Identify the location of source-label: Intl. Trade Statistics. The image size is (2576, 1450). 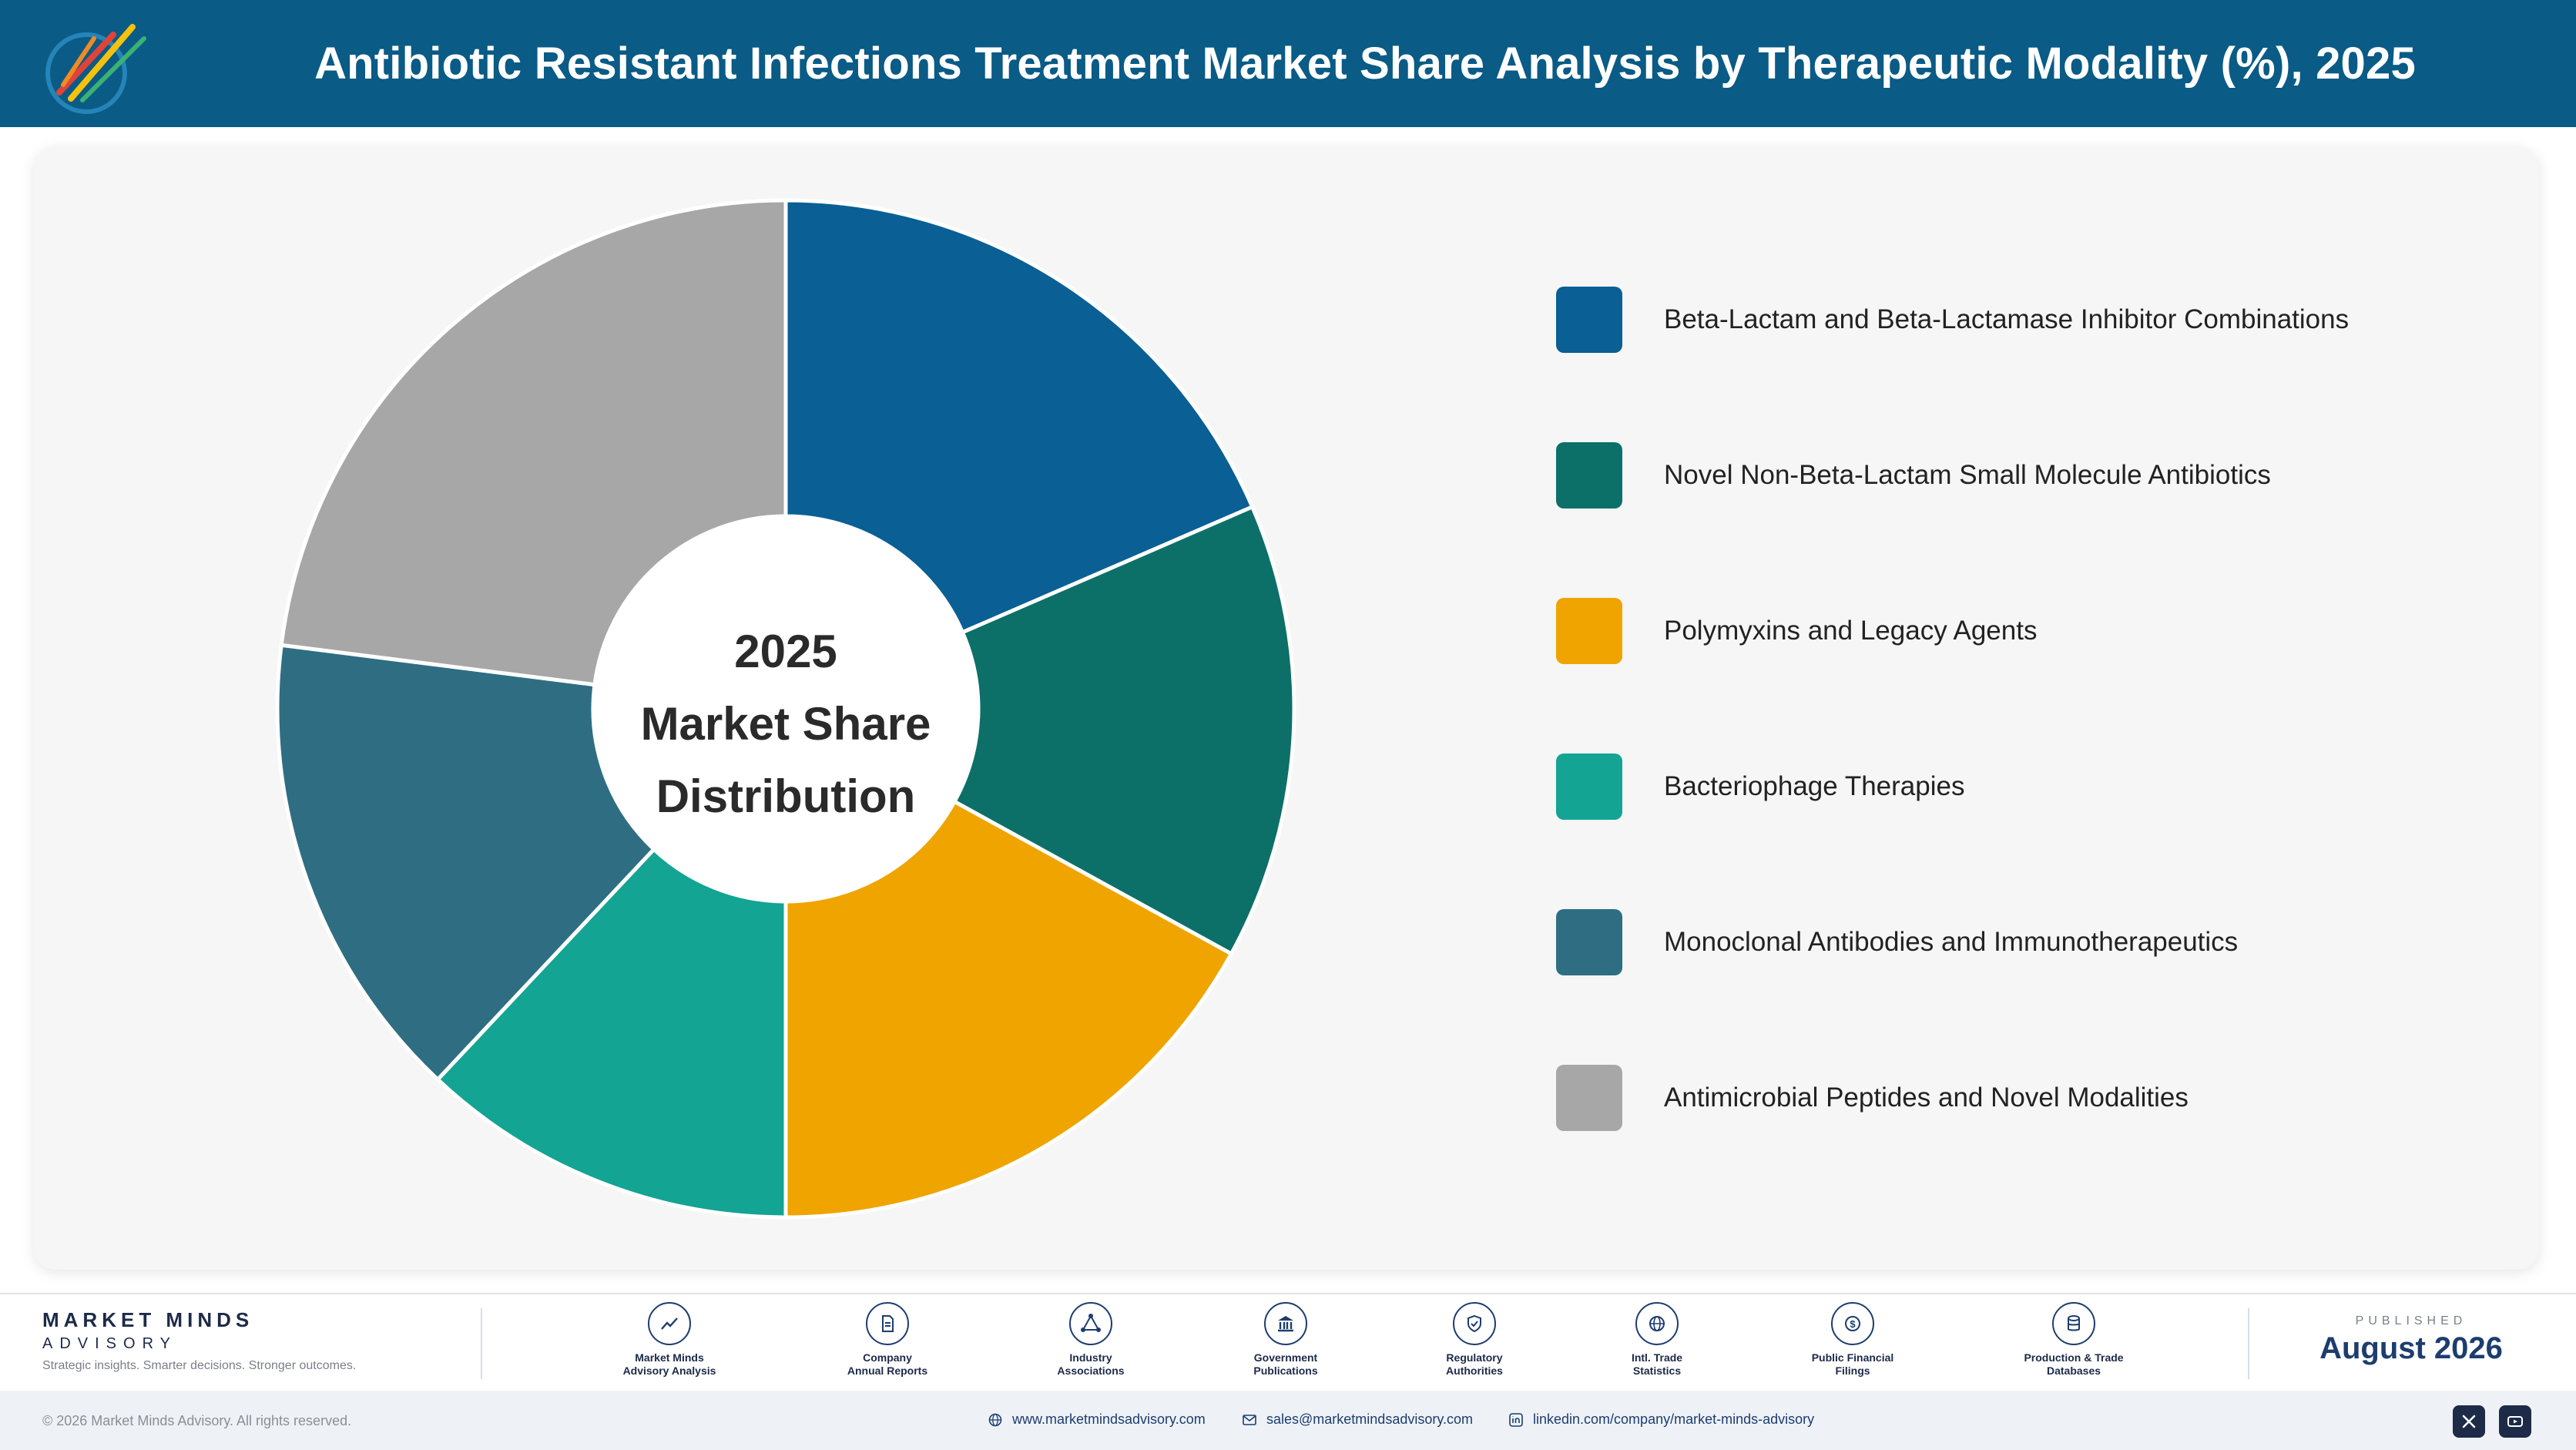
(1657, 1364).